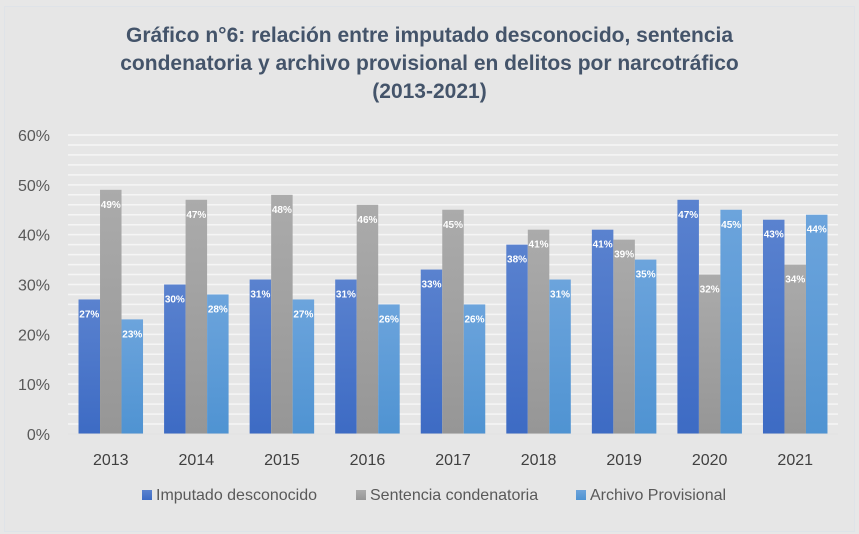 The width and height of the screenshot is (859, 534). What do you see at coordinates (454, 495) in the screenshot?
I see `legend-label: Sentencia condenatoria` at bounding box center [454, 495].